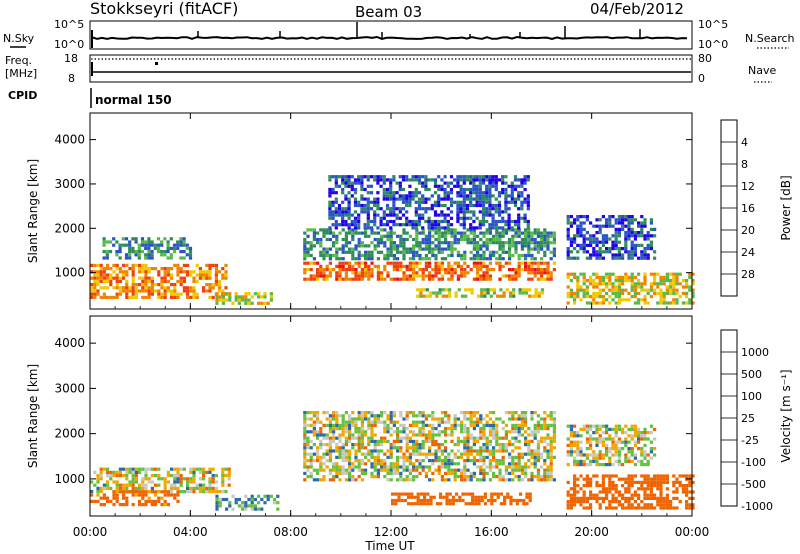  What do you see at coordinates (753, 462) in the screenshot?
I see `colorbar-tick-label: -100` at bounding box center [753, 462].